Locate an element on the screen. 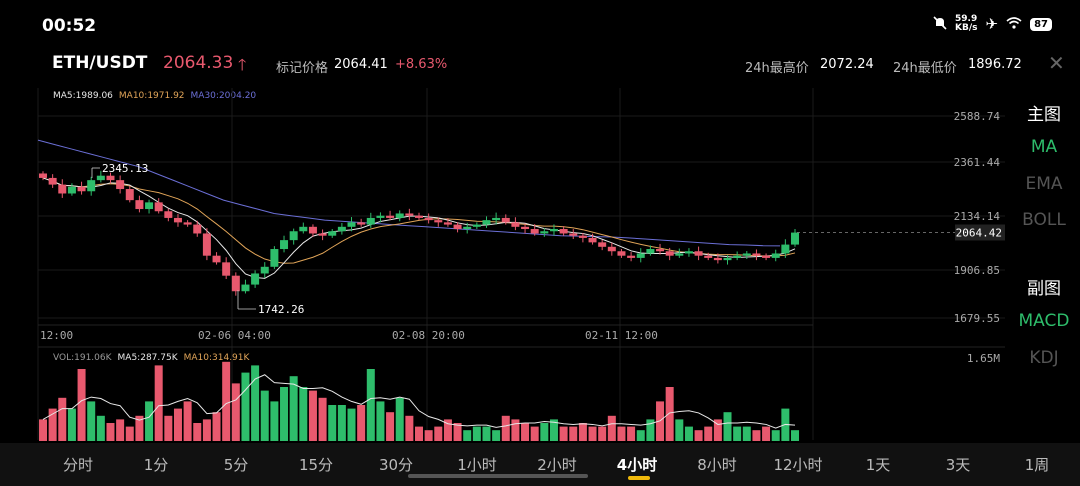  tab-10: 12小时 is located at coordinates (798, 465).